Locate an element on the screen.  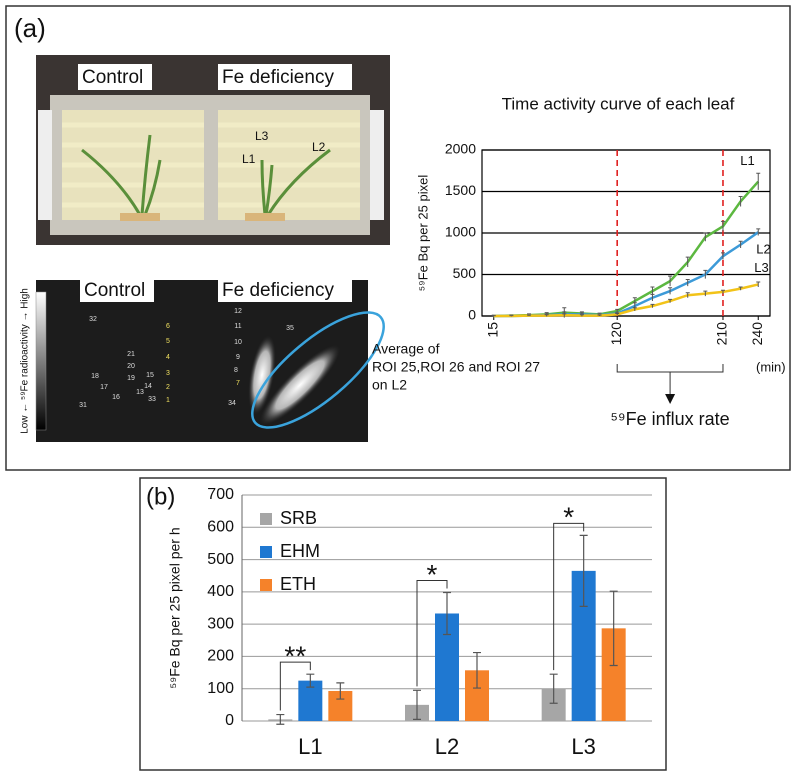
x-tick-label: 240 is located at coordinates (757, 334).